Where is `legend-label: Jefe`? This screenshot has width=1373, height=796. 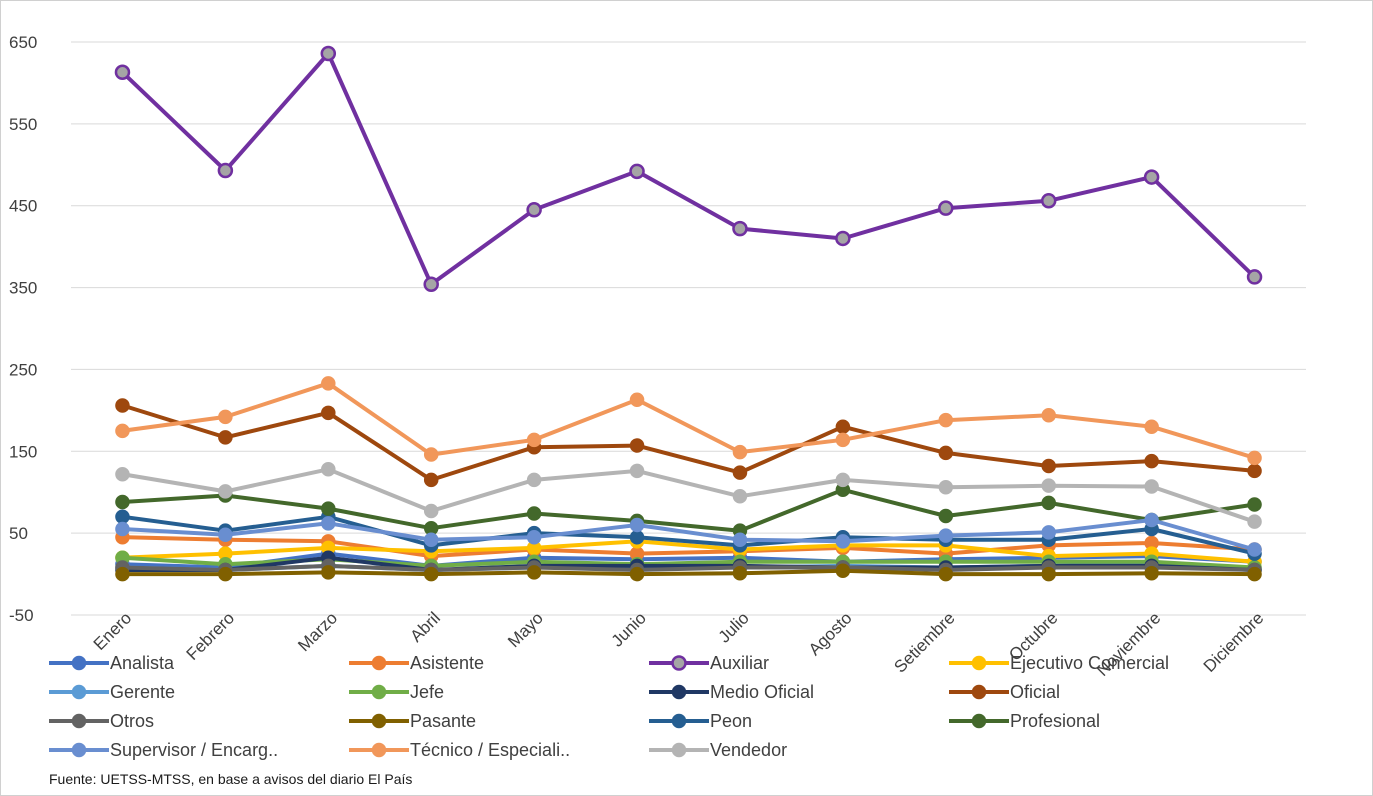 legend-label: Jefe is located at coordinates (427, 692).